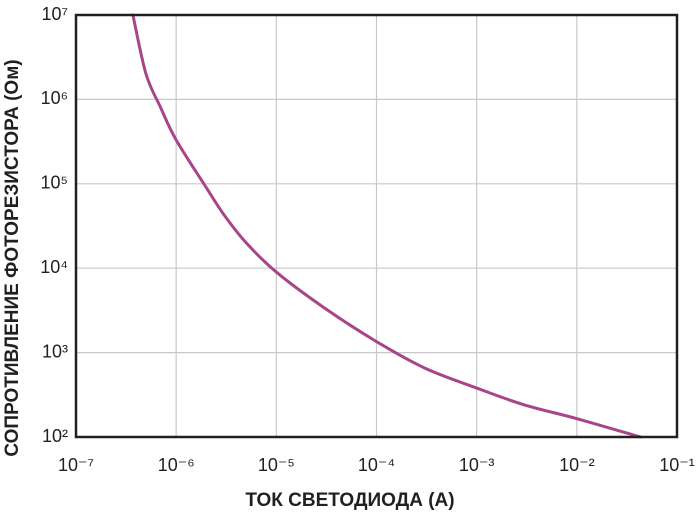 The width and height of the screenshot is (700, 518). Describe the element at coordinates (55, 436) in the screenshot. I see `y-tick-label: 10²` at that location.